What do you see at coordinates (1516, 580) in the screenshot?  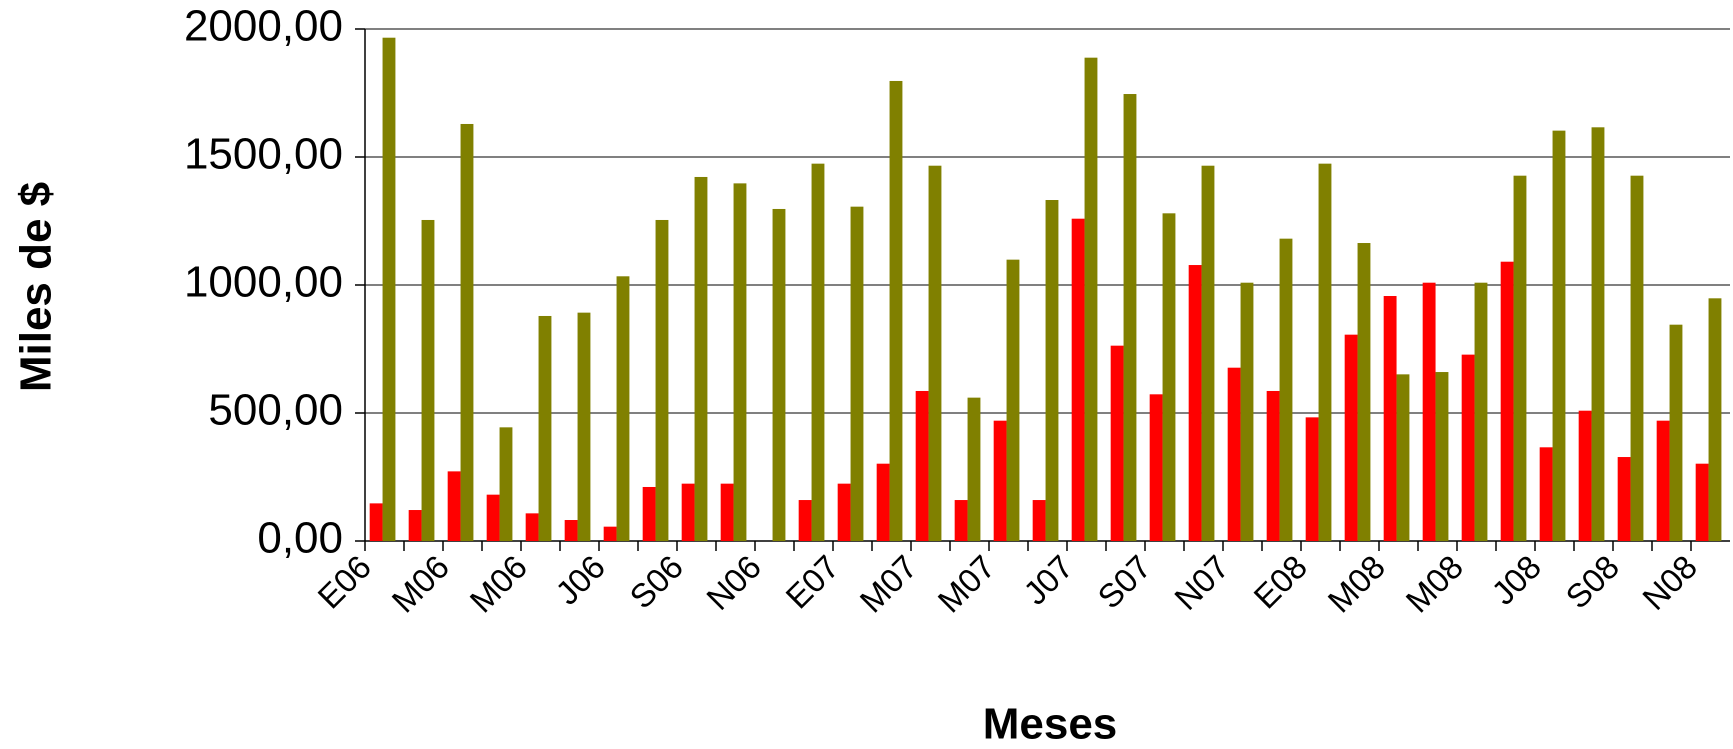 I see `x-tick-label: J08` at bounding box center [1516, 580].